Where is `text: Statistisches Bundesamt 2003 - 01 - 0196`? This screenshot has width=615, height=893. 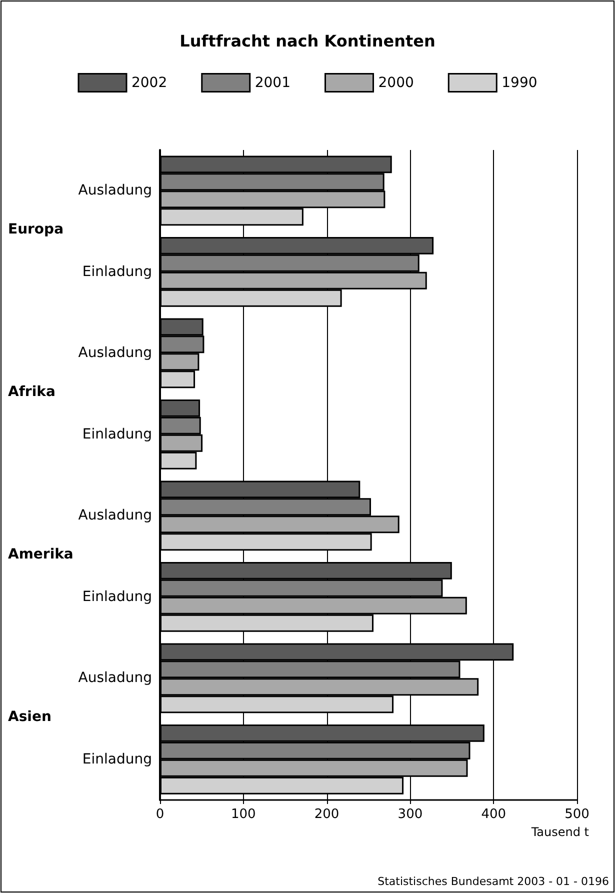 text: Statistisches Bundesamt 2003 - 01 - 0196 is located at coordinates (494, 881).